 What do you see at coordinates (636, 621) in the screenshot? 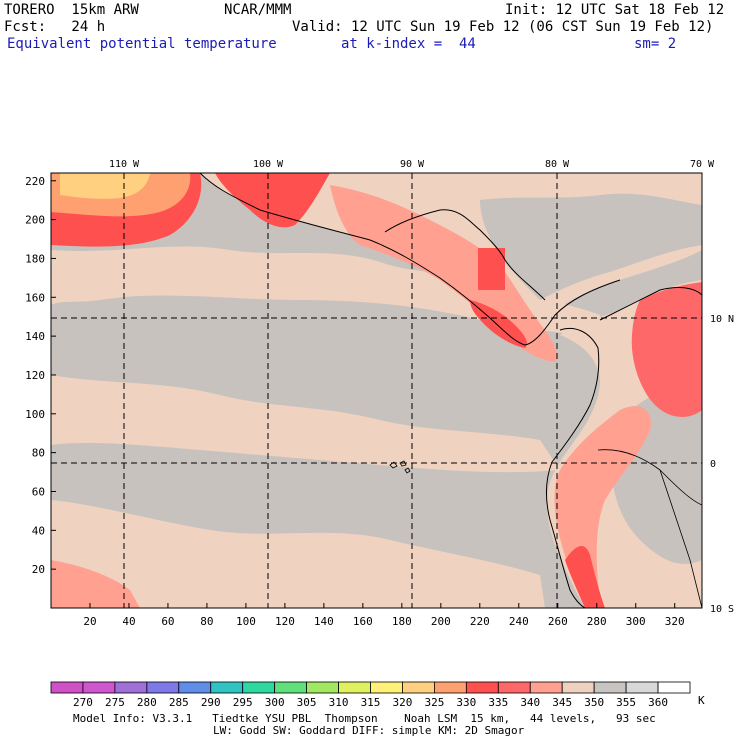
I see `x-tick-label: 300` at bounding box center [636, 621].